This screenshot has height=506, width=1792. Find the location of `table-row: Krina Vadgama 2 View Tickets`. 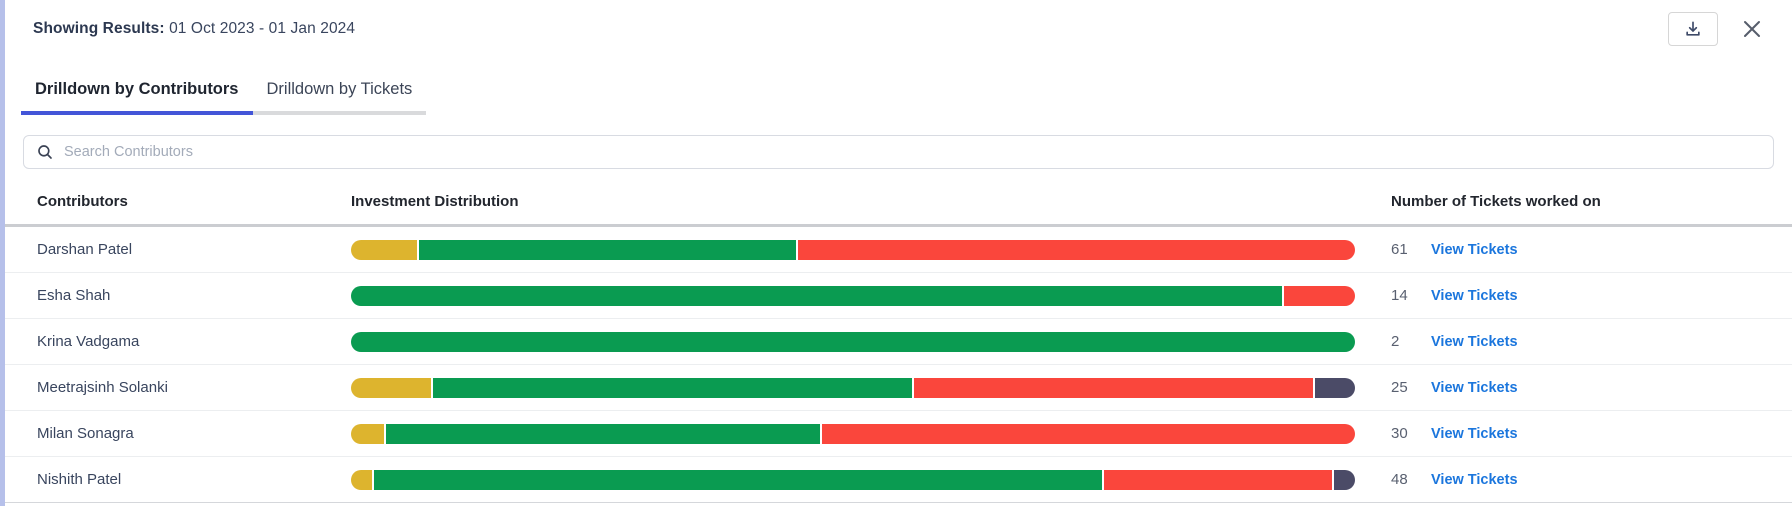

table-row: Krina Vadgama 2 View Tickets is located at coordinates (898, 342).